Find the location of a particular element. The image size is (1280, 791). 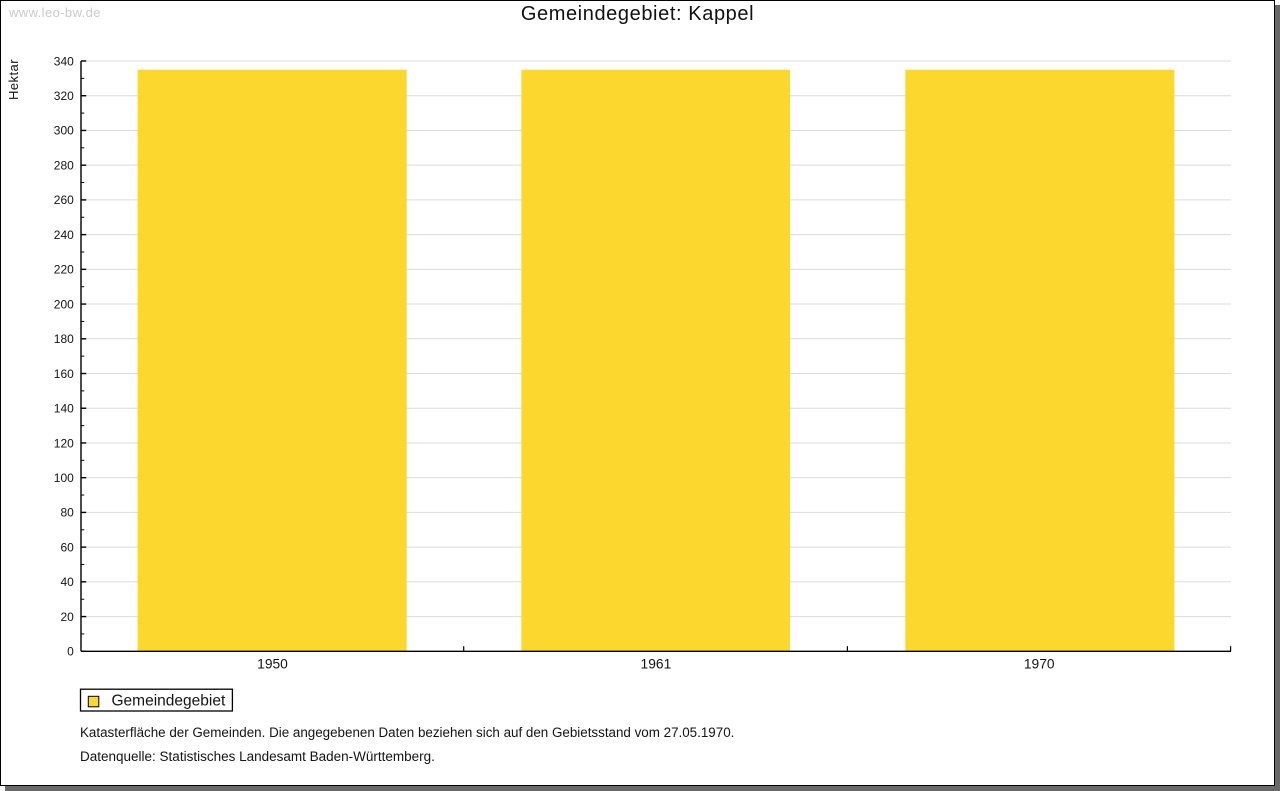

svg-text: 260 is located at coordinates (64, 200).